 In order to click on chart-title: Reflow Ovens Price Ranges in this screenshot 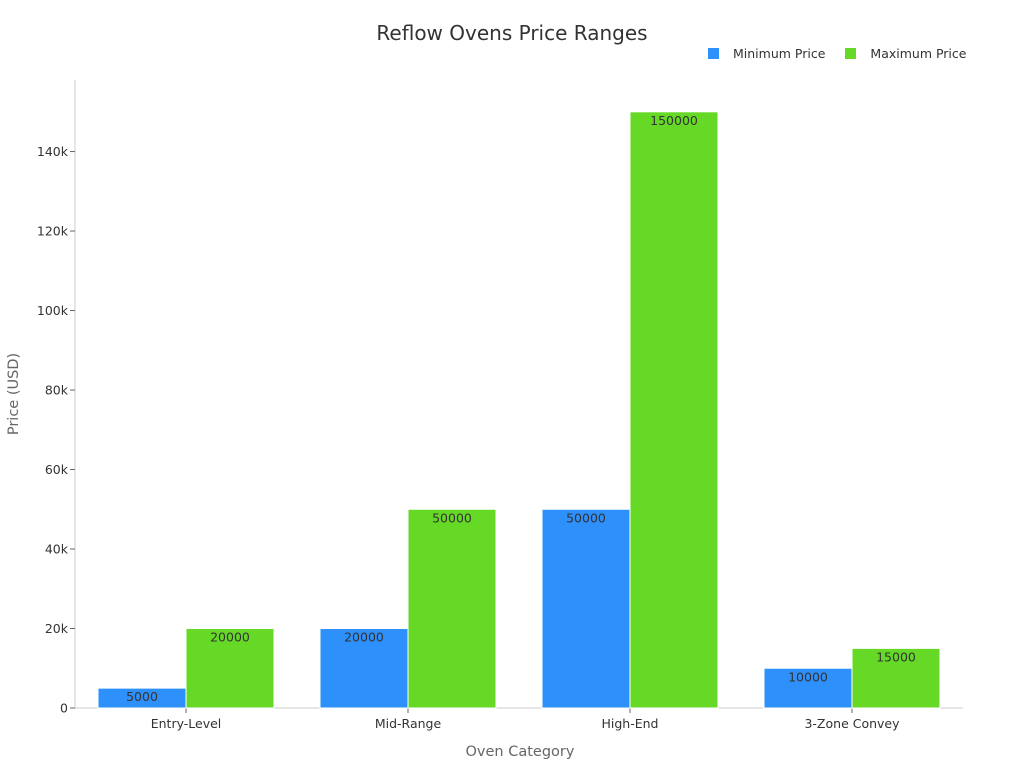, I will do `click(512, 33)`.